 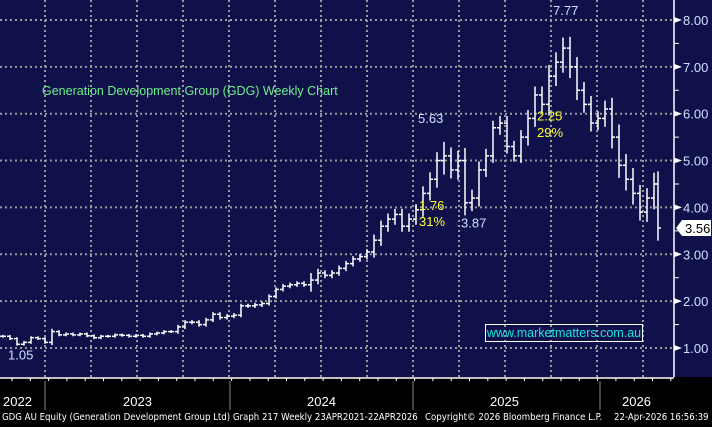 I want to click on last-price-box, so click(x=693, y=228).